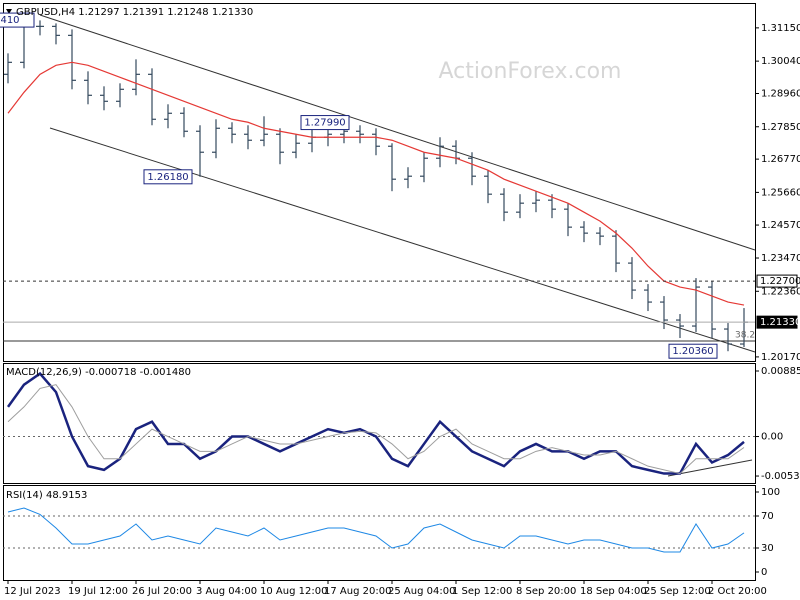  I want to click on y-tick-label: -0.005334, so click(780, 476).